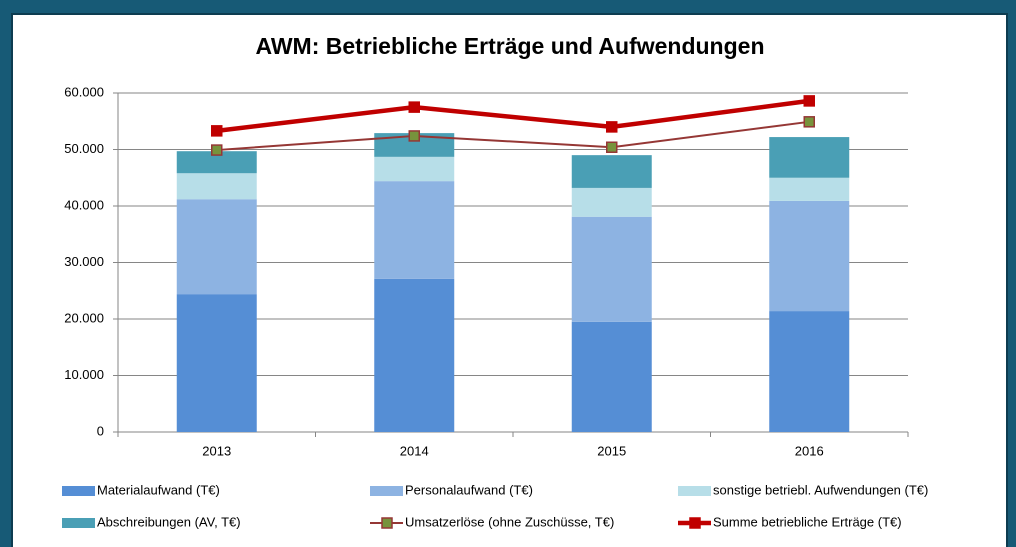  Describe the element at coordinates (84, 204) in the screenshot. I see `y-tick-label: 40.000` at that location.